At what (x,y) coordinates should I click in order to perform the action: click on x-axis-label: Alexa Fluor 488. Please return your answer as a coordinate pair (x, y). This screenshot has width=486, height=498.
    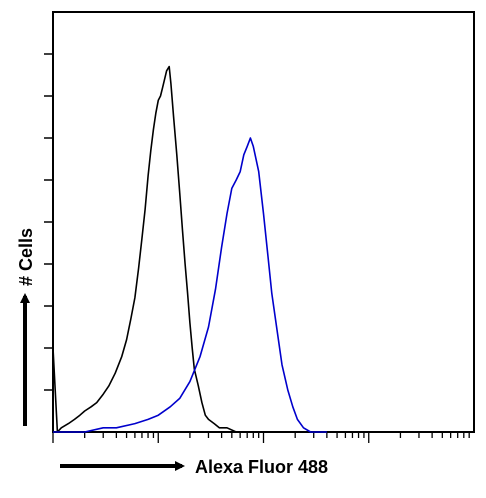
    Looking at the image, I should click on (261, 467).